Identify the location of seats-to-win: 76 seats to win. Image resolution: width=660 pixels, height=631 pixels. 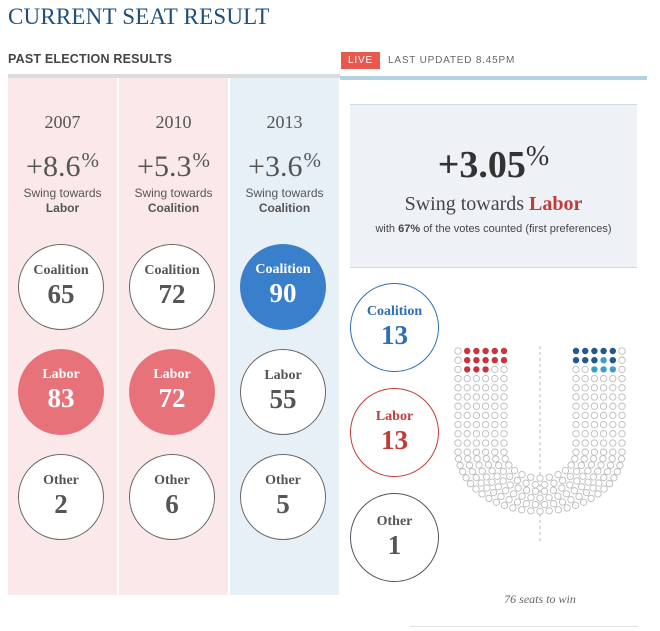
(540, 599).